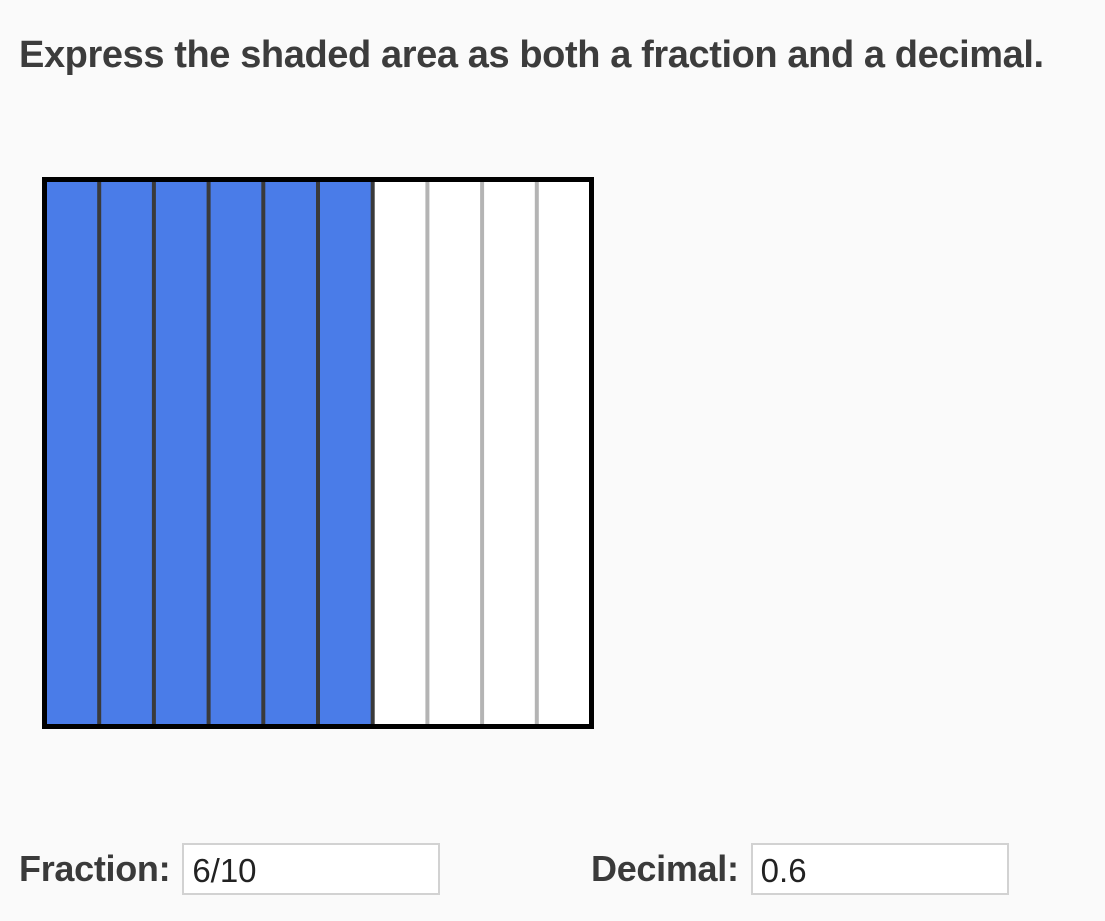  I want to click on decimal-input, so click(879, 869).